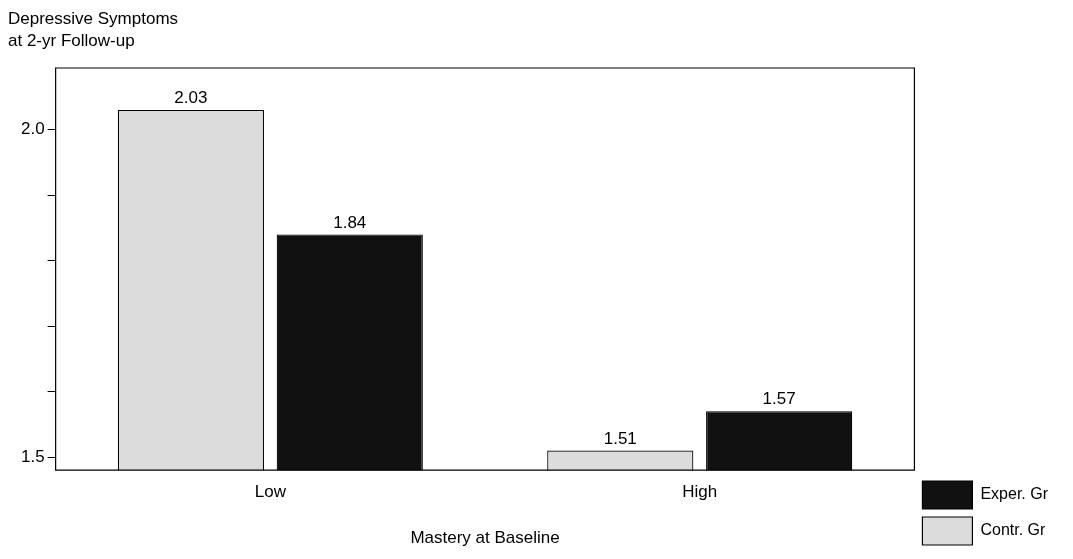 The height and width of the screenshot is (559, 1073). What do you see at coordinates (32, 456) in the screenshot?
I see `y-tick-label: 1.5` at bounding box center [32, 456].